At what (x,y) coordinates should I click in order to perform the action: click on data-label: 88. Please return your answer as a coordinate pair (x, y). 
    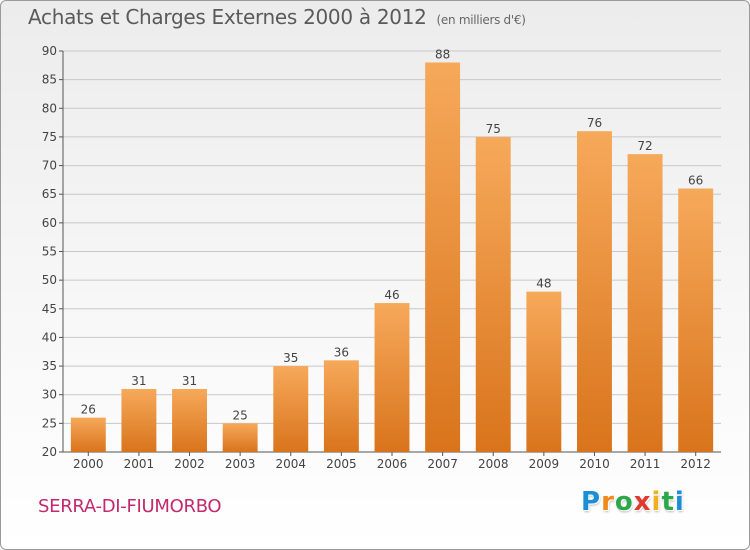
    Looking at the image, I should click on (442, 54).